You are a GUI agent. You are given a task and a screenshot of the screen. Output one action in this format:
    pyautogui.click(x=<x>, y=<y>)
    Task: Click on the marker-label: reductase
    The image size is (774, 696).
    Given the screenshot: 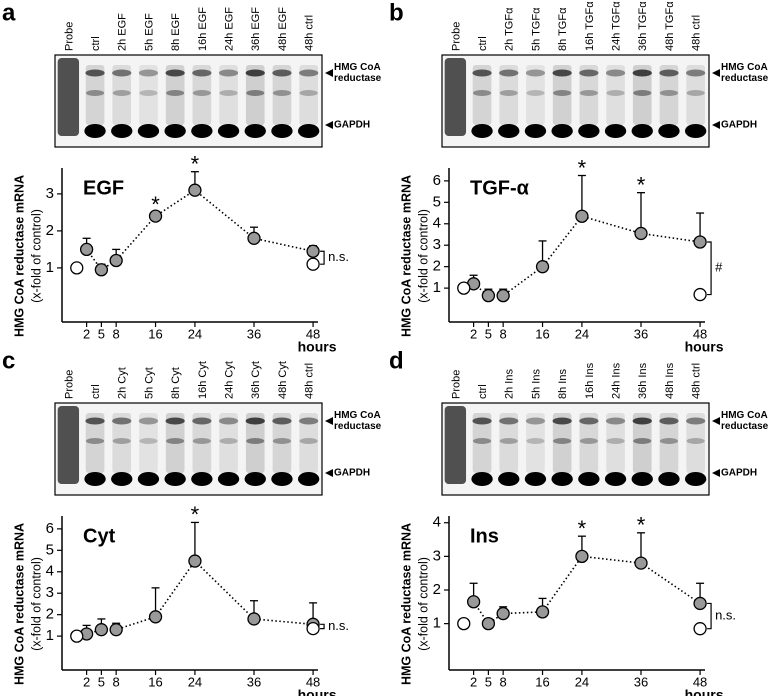 What is the action you would take?
    pyautogui.click(x=745, y=78)
    